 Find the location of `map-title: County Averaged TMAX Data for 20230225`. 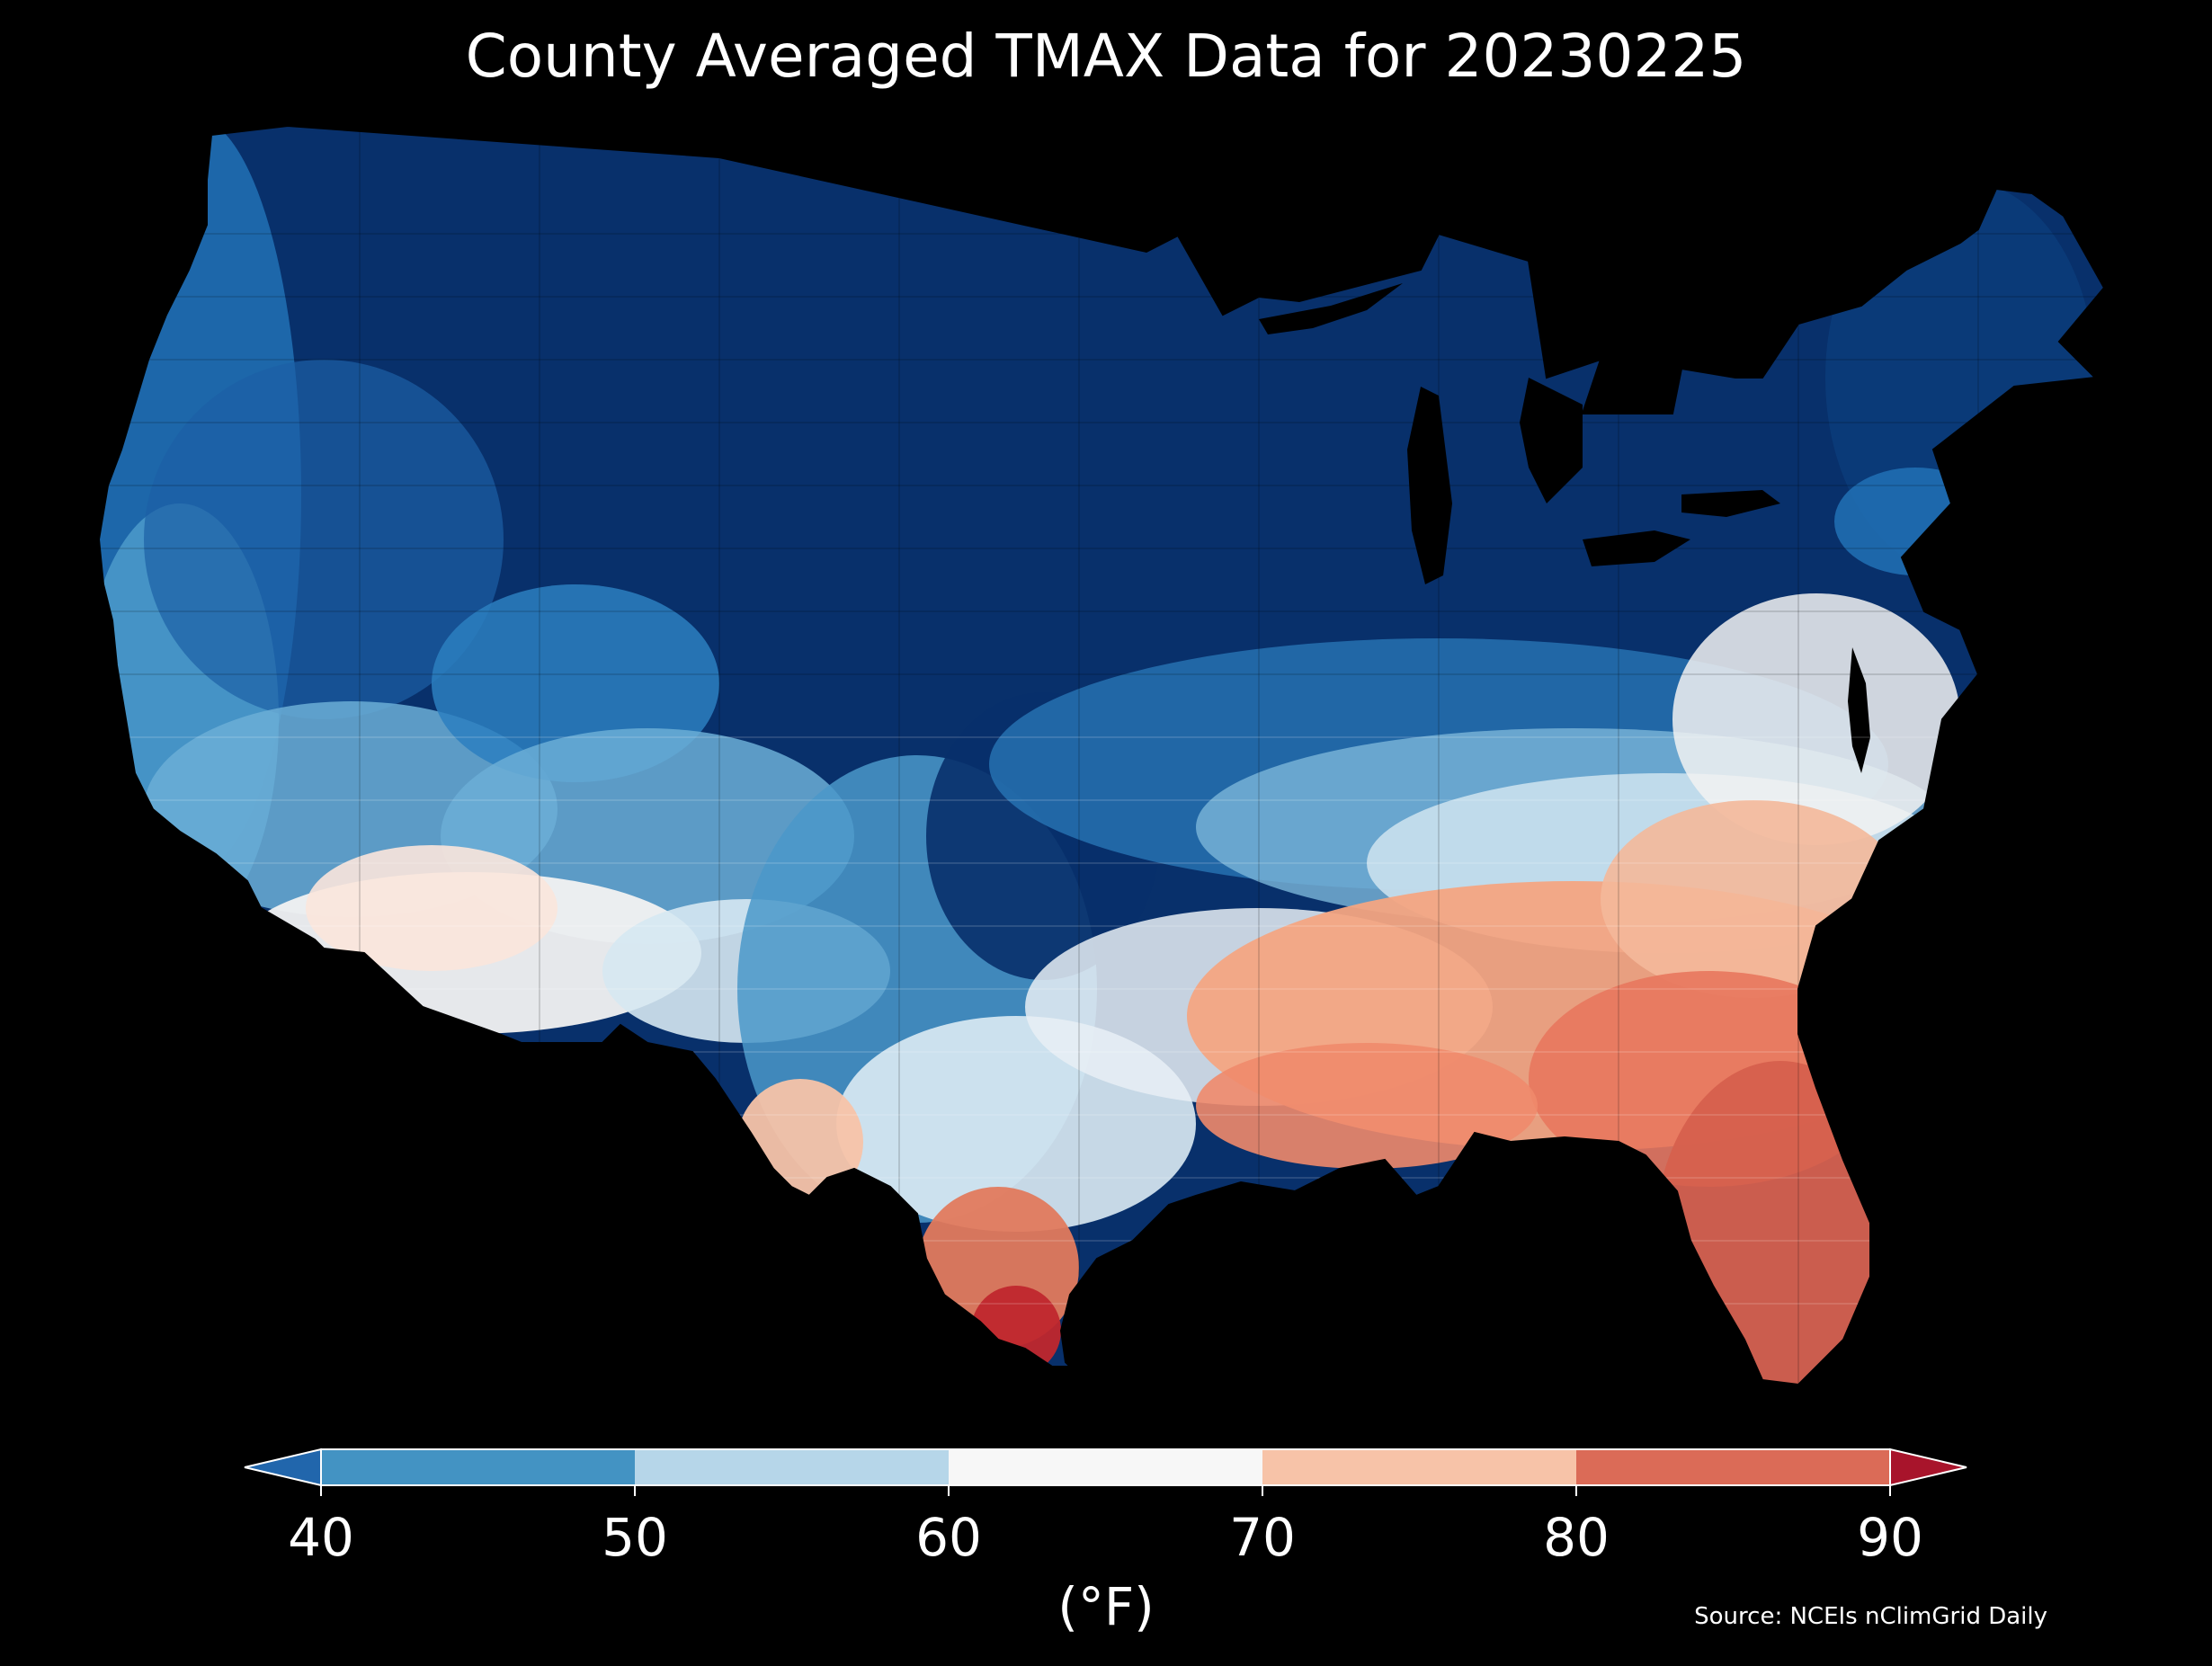

map-title: County Averaged TMAX Data for 20230225 is located at coordinates (1106, 56).